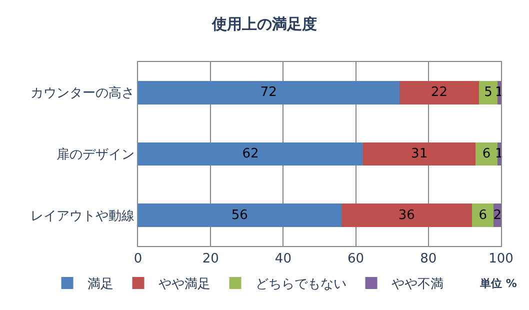  I want to click on data-label: 36, so click(406, 215).